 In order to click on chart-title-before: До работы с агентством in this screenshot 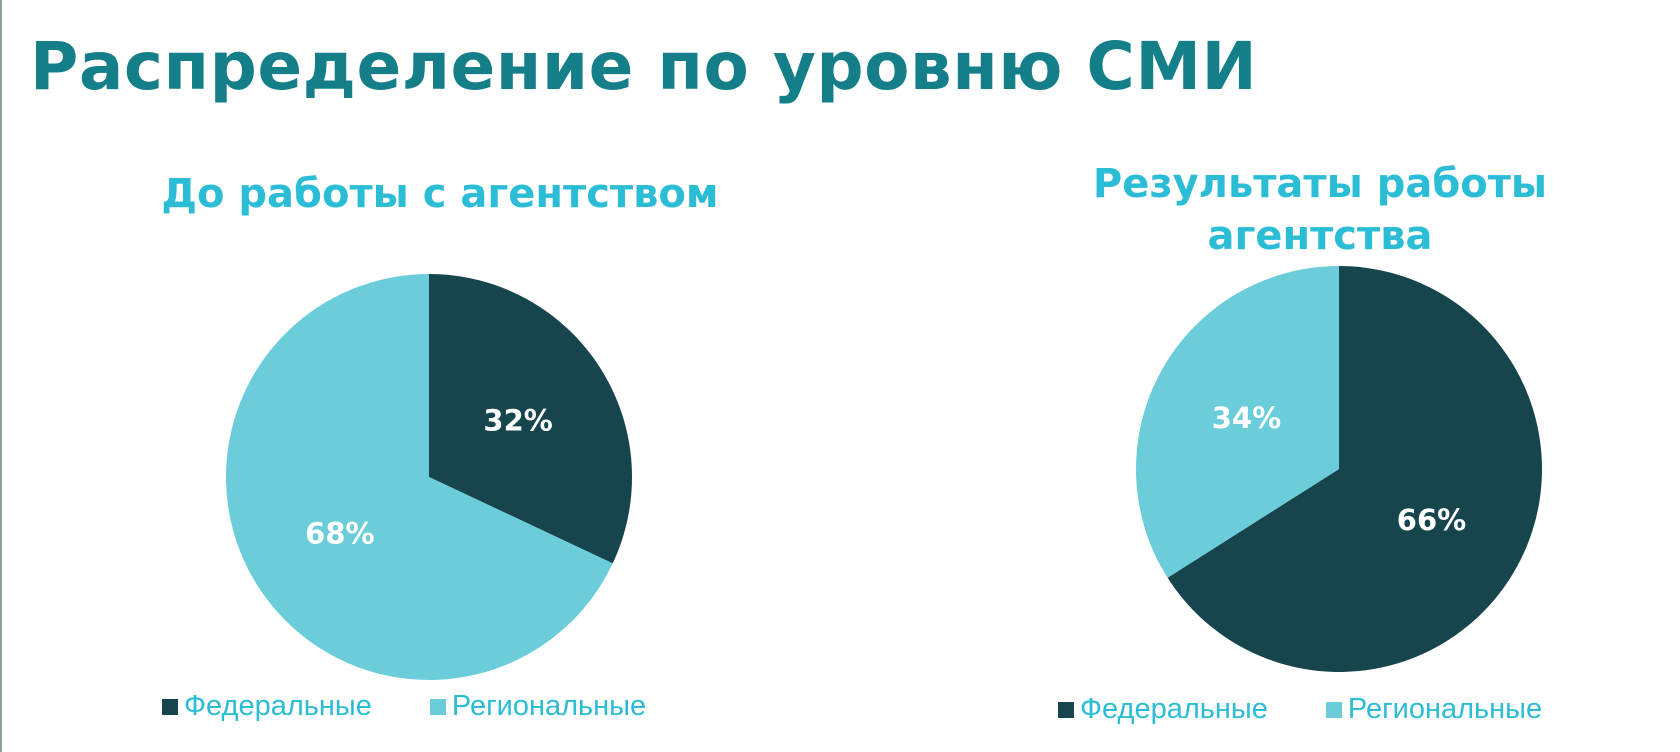, I will do `click(440, 194)`.